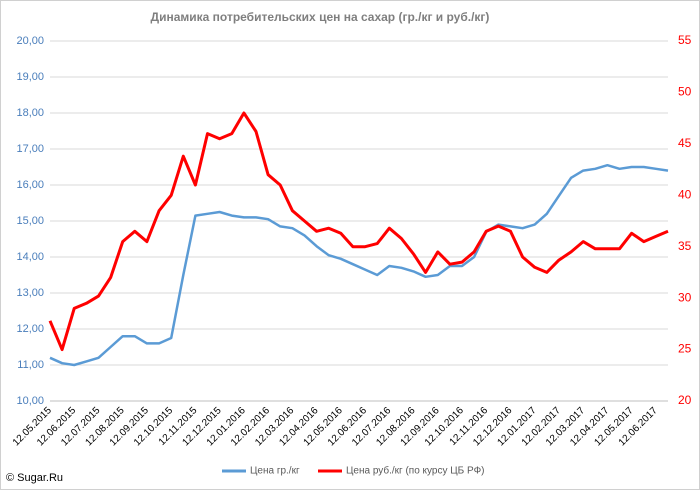  Describe the element at coordinates (685, 194) in the screenshot. I see `y2-tick-label: 40` at that location.